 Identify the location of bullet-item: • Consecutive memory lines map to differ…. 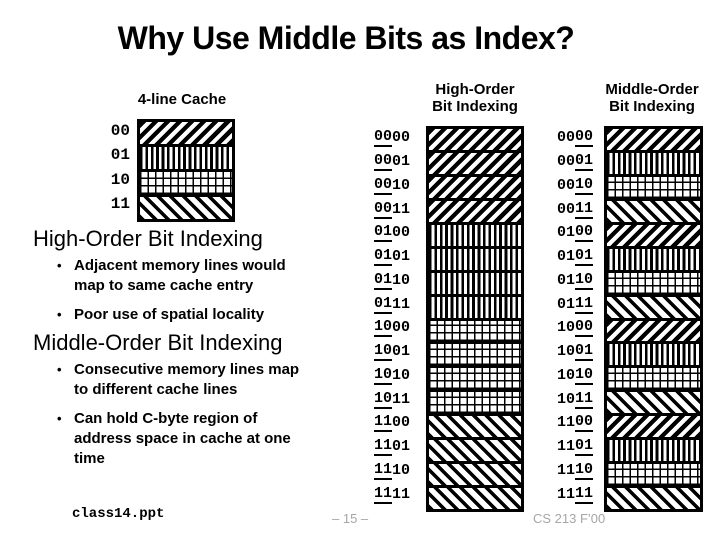
(204, 380).